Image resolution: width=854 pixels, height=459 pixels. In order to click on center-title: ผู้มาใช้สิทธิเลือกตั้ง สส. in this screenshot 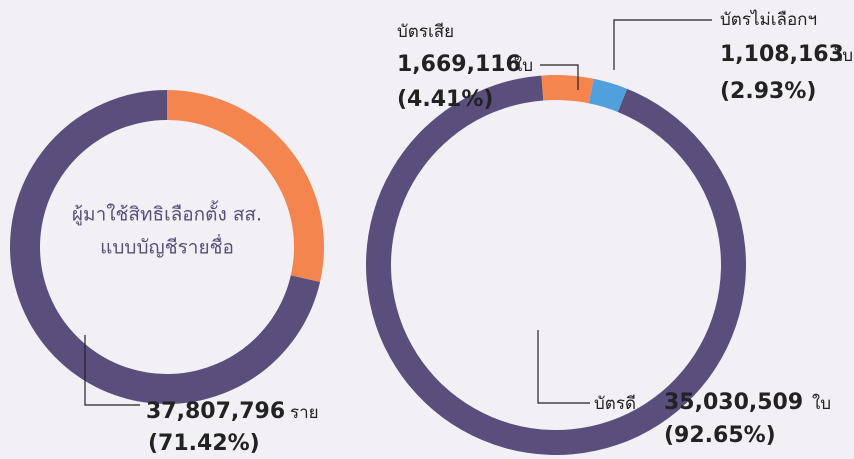, I will do `click(167, 213)`.